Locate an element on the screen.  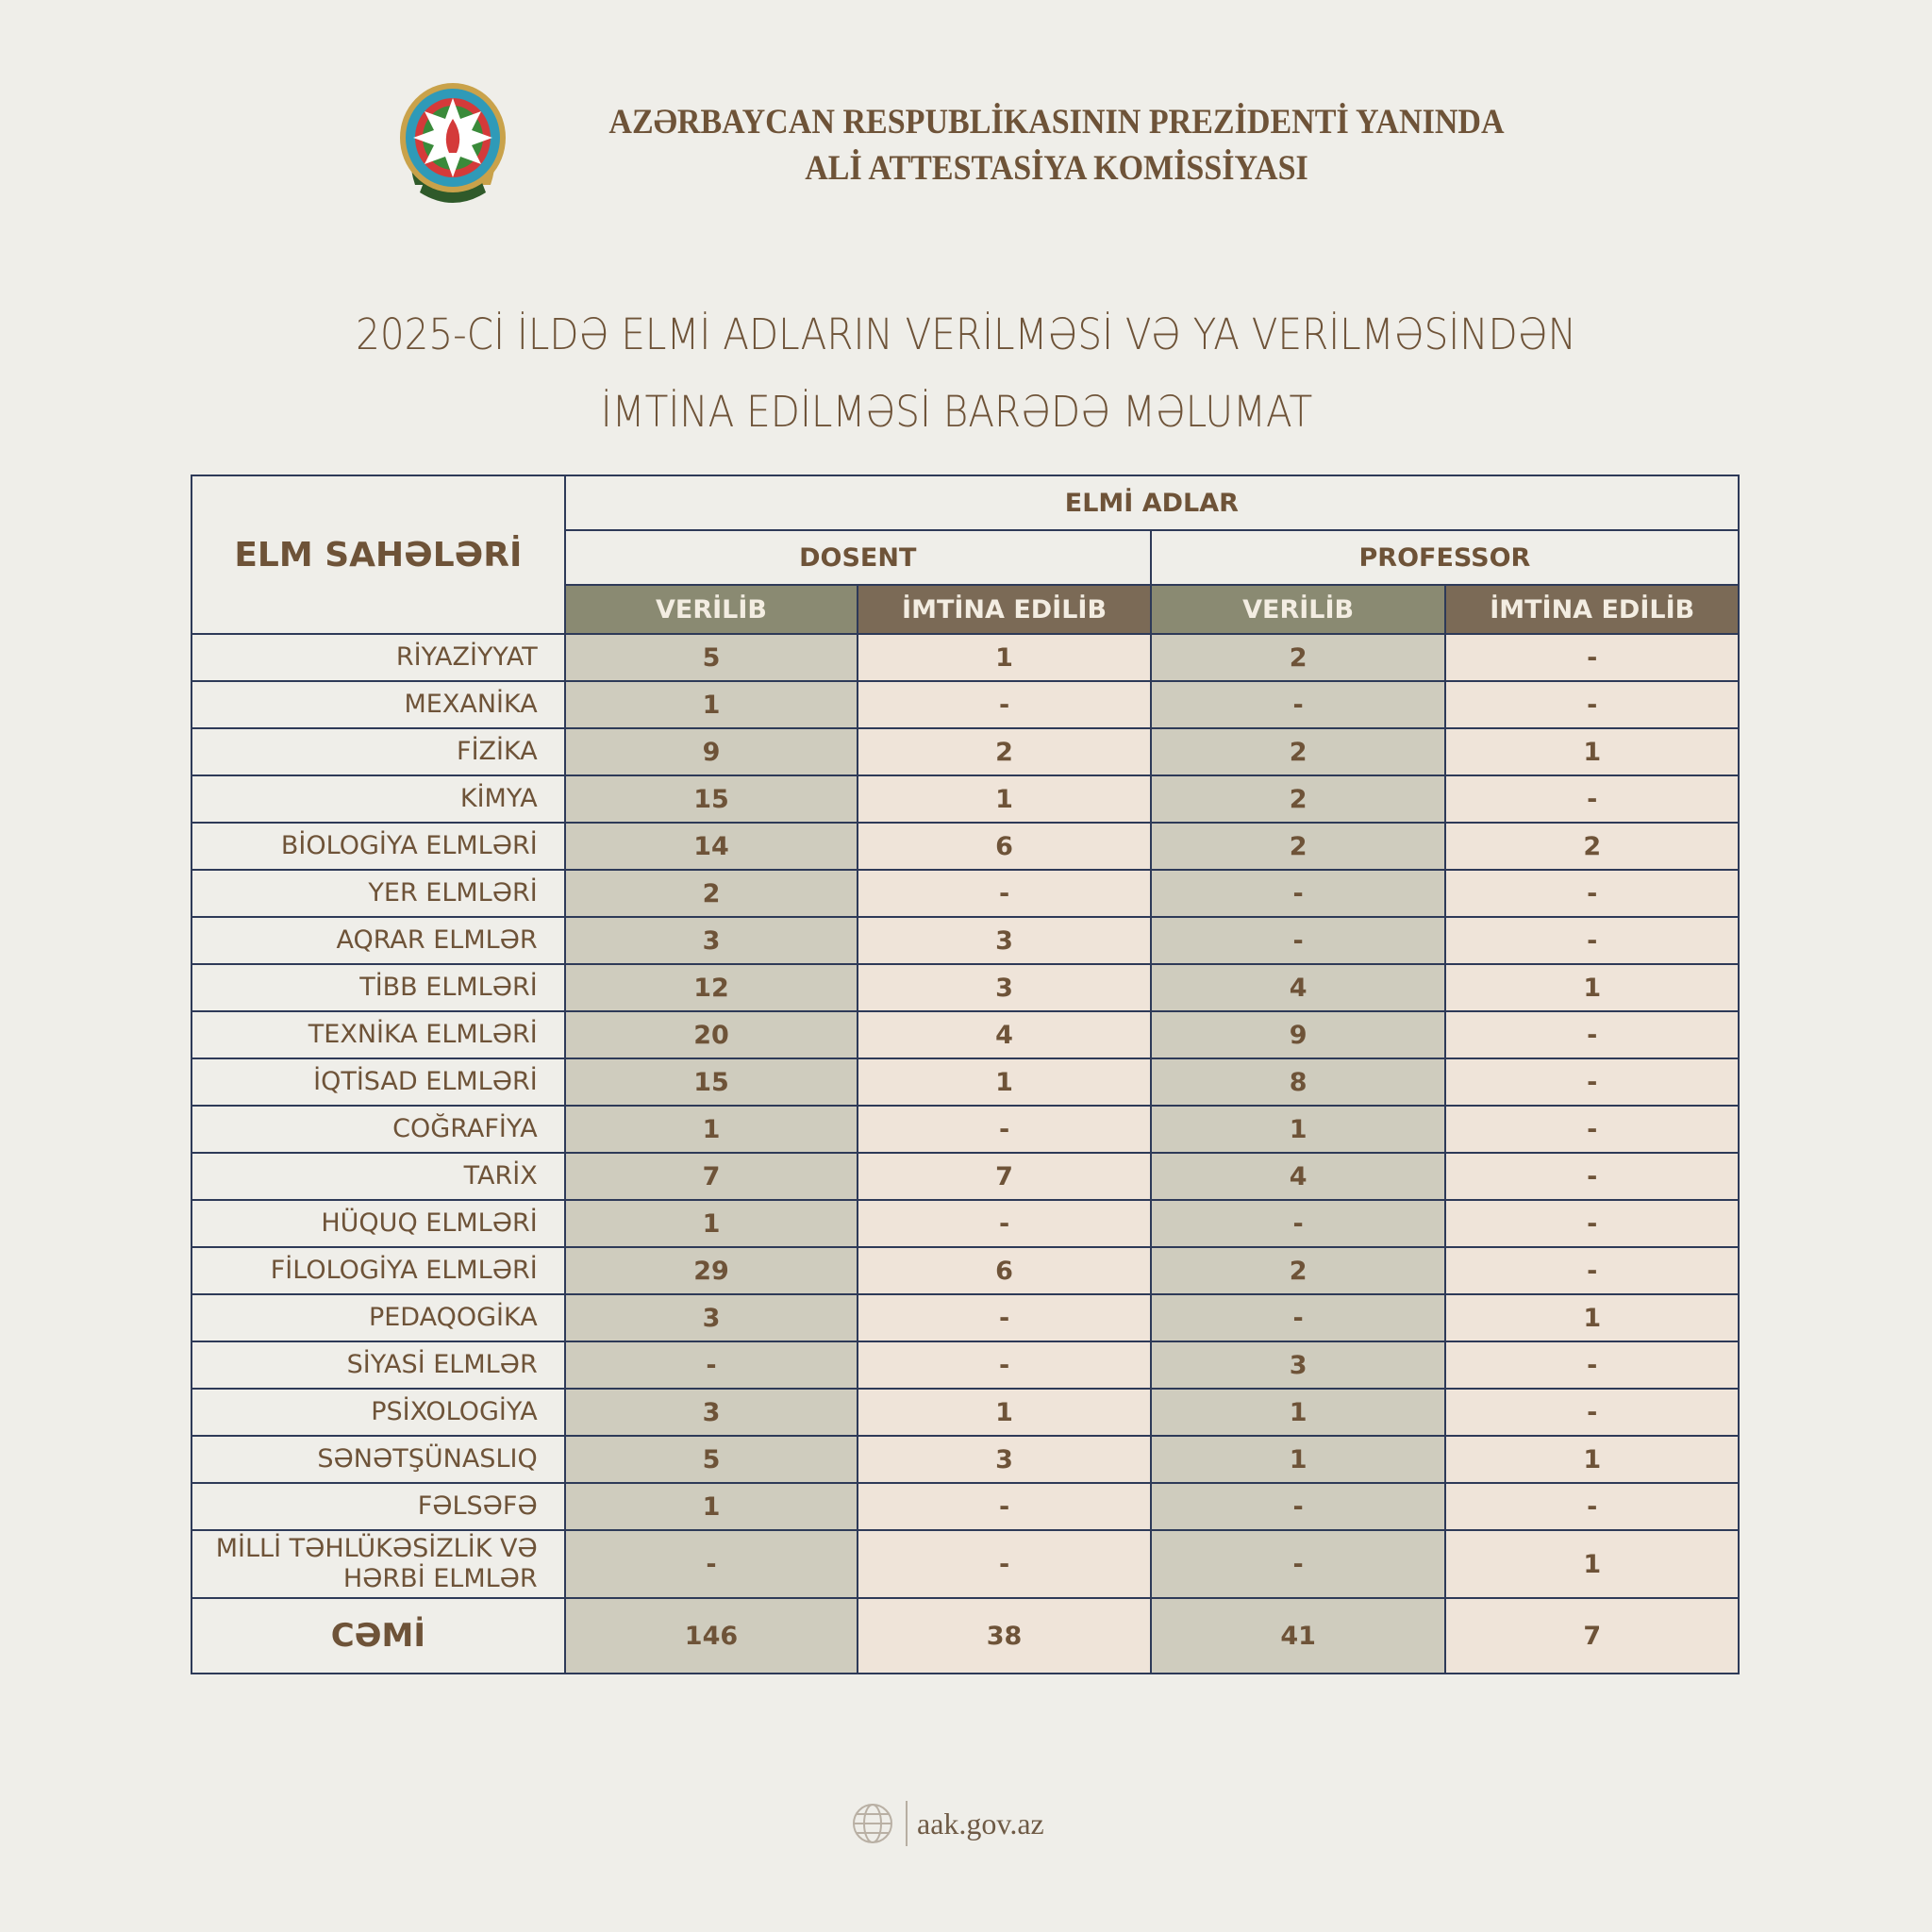
globe-icon is located at coordinates (872, 1824).